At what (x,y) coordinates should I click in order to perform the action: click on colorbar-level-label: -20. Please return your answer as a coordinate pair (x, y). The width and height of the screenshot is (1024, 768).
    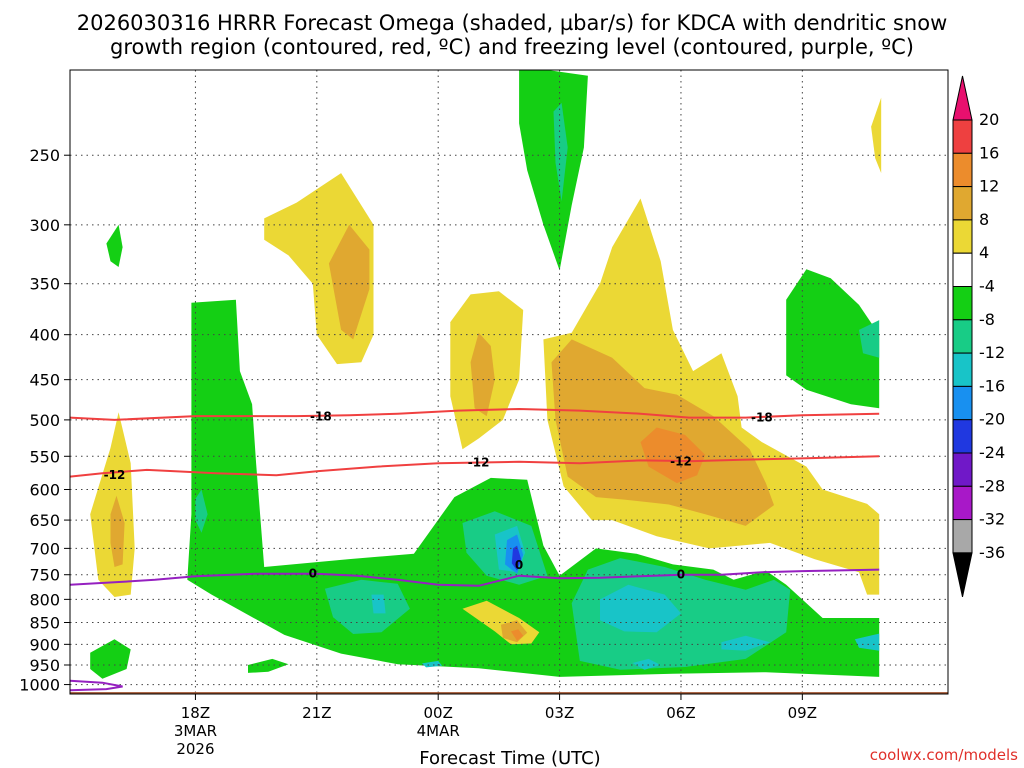
    Looking at the image, I should click on (992, 419).